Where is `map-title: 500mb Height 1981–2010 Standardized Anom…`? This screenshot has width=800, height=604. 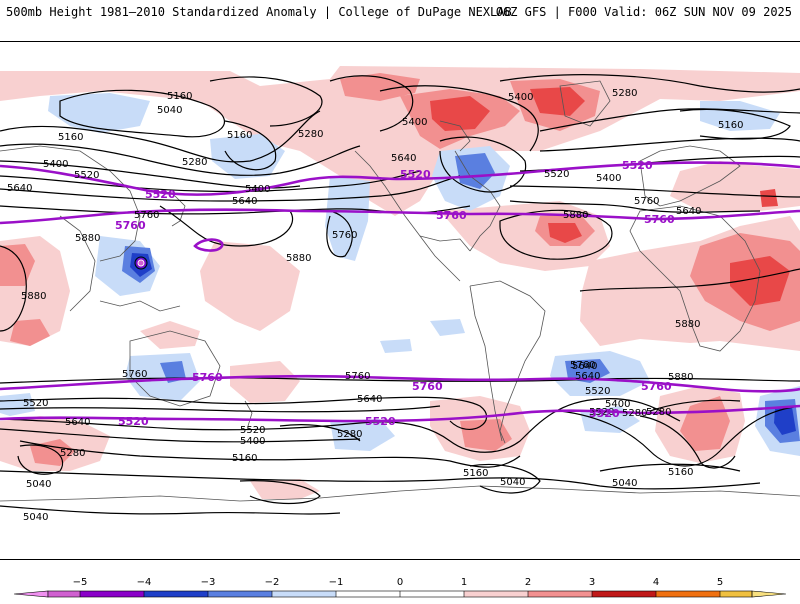
map-title: 500mb Height 1981–2010 Standardized Anom… is located at coordinates (259, 12).